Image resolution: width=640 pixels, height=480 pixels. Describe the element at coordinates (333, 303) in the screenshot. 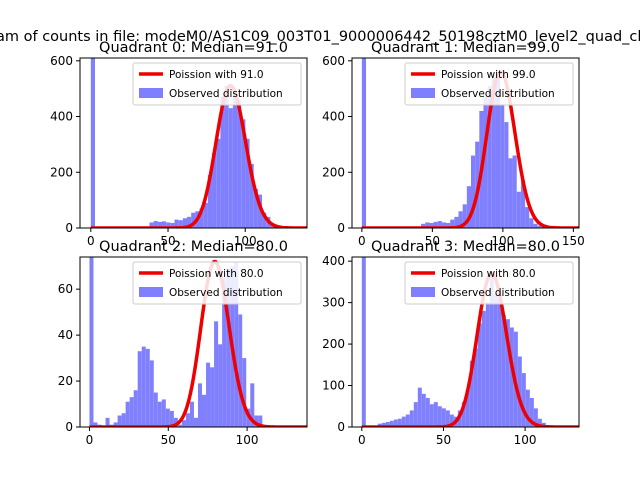

I see `y-tick-label: 300` at that location.